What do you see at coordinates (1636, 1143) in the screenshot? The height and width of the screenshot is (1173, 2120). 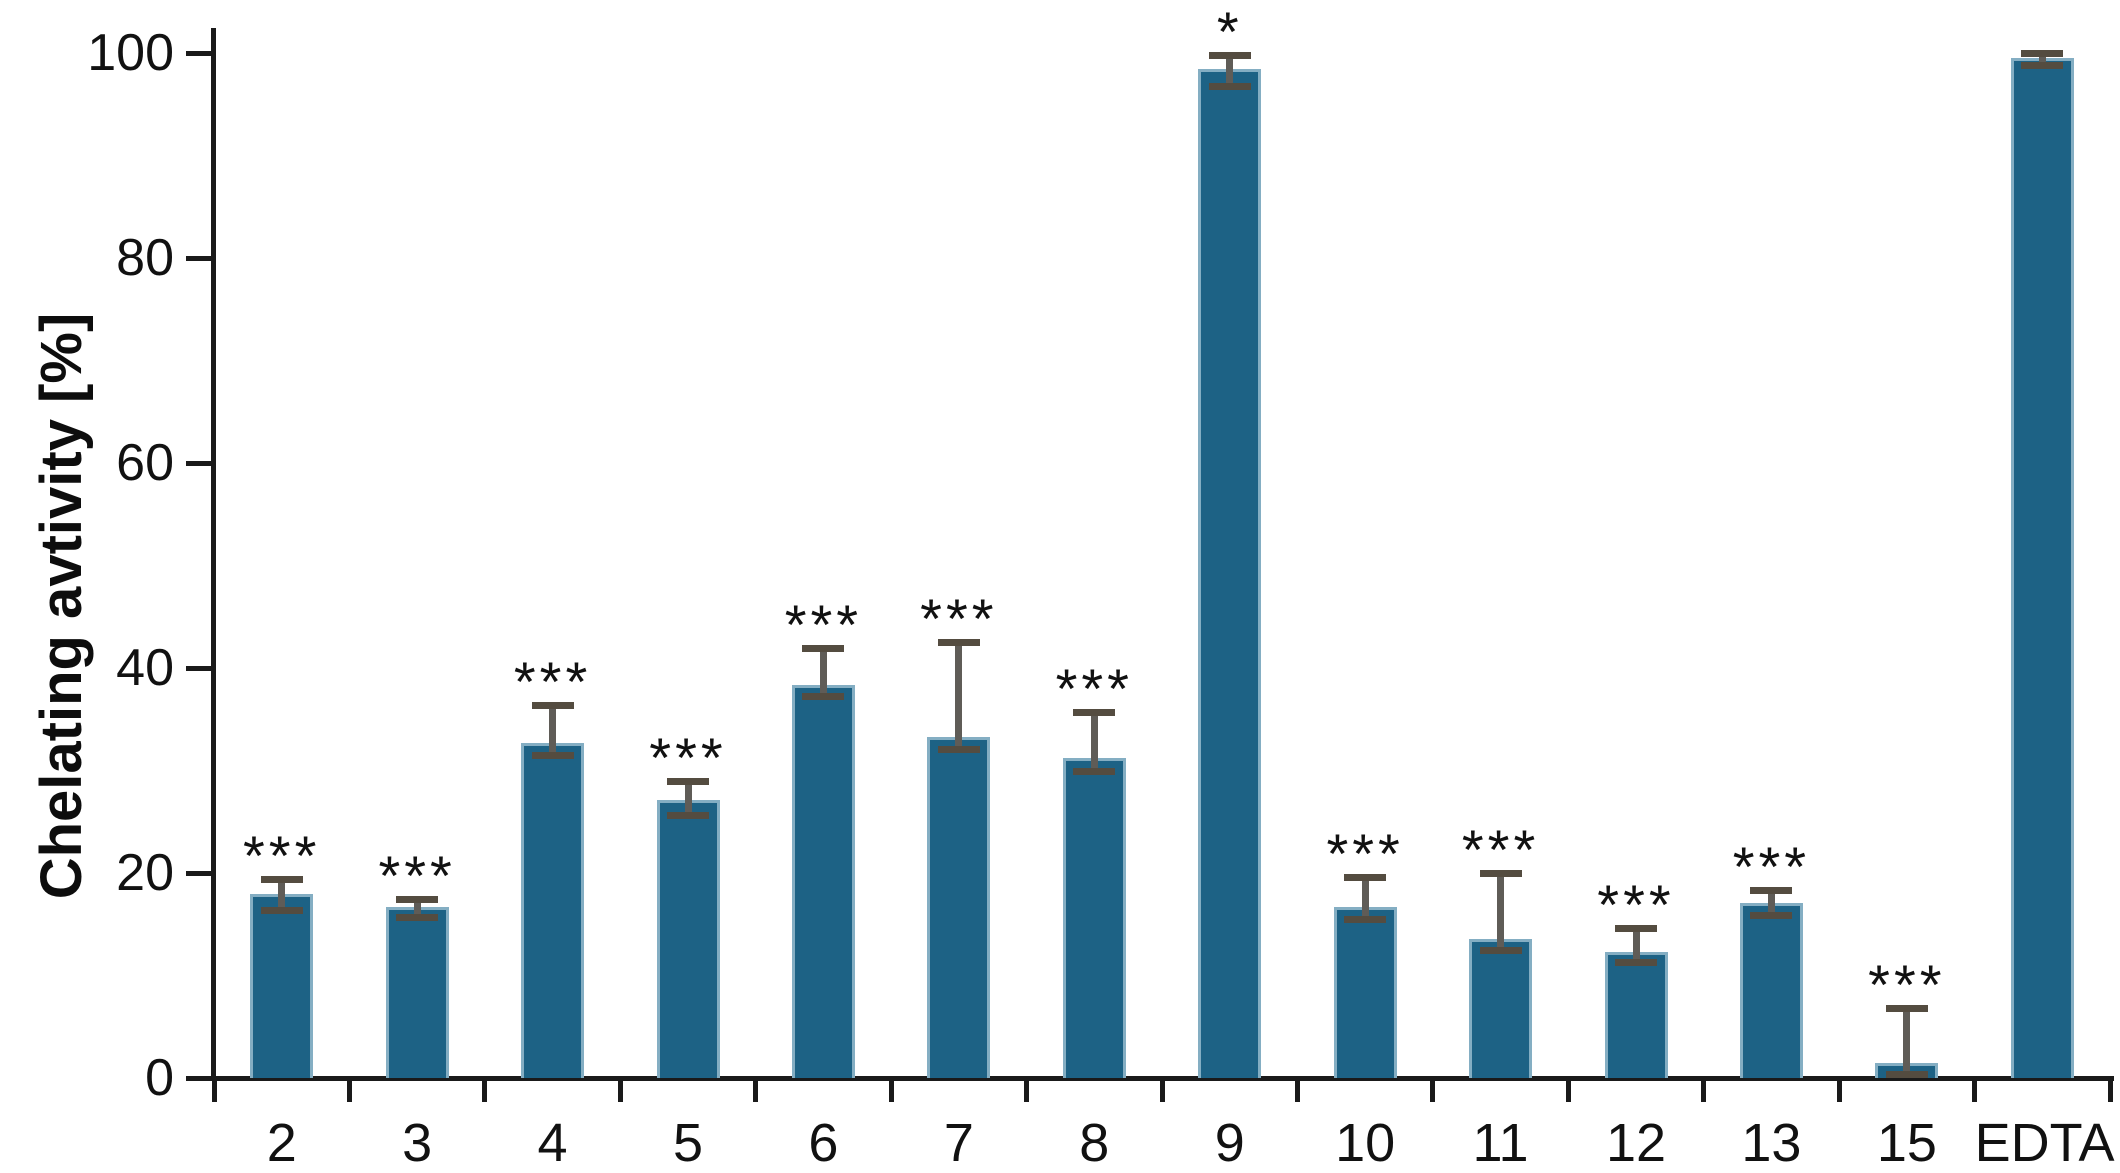 I see `x-tick-label: 12` at bounding box center [1636, 1143].